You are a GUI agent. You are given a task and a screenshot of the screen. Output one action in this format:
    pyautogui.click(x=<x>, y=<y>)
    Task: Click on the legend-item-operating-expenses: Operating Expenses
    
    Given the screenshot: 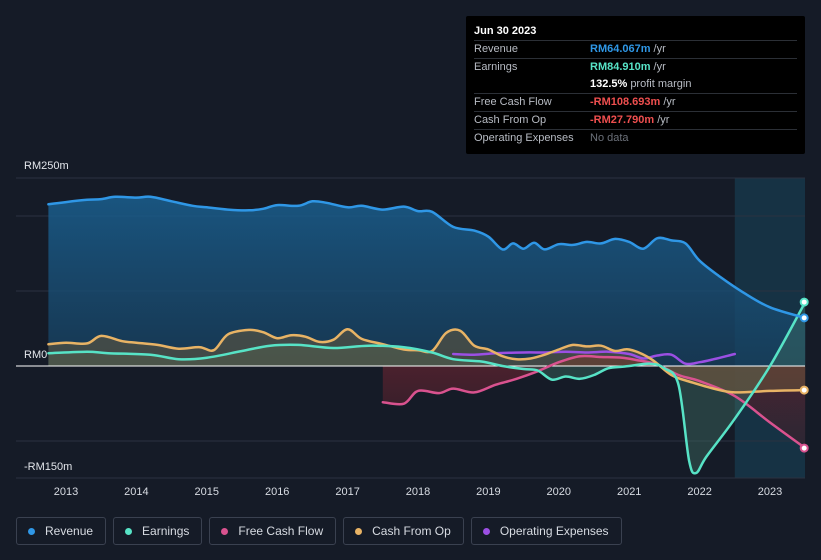 What is the action you would take?
    pyautogui.click(x=546, y=531)
    